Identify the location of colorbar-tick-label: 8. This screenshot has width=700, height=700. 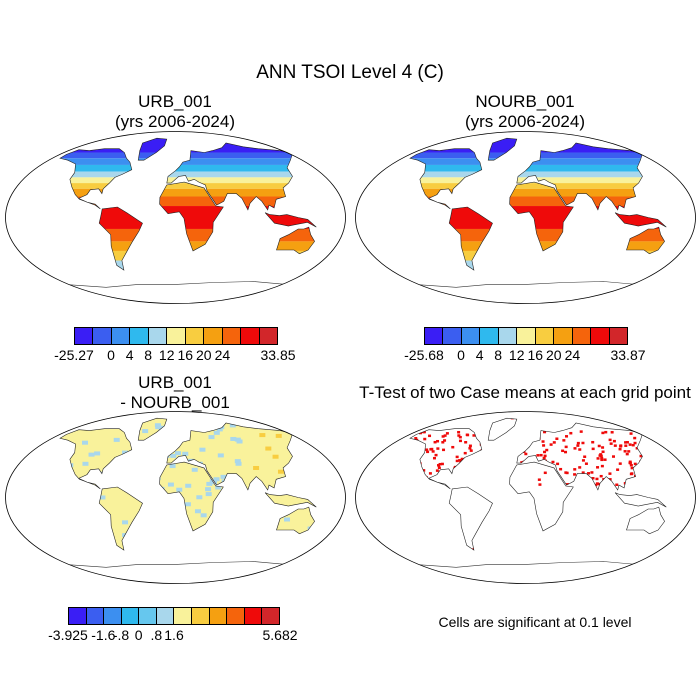
(148, 355).